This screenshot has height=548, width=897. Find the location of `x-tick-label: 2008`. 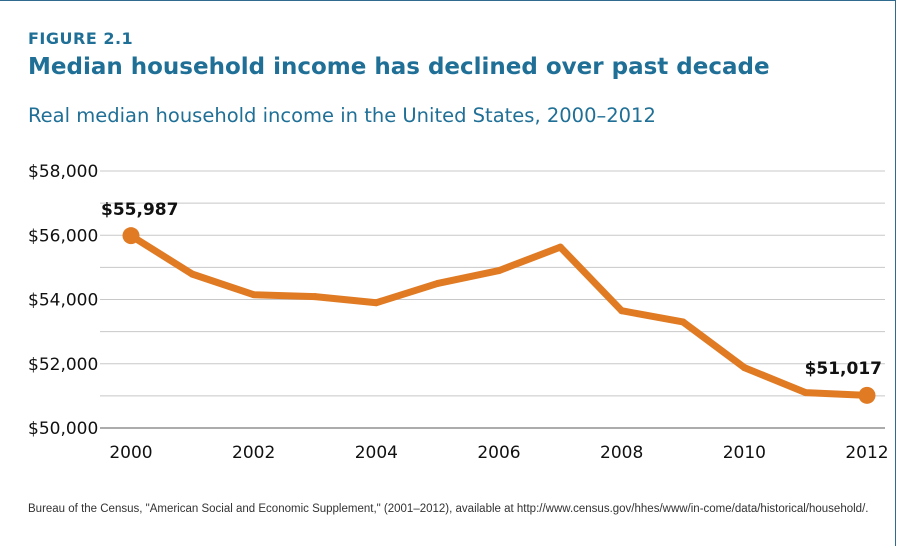

x-tick-label: 2008 is located at coordinates (621, 453).